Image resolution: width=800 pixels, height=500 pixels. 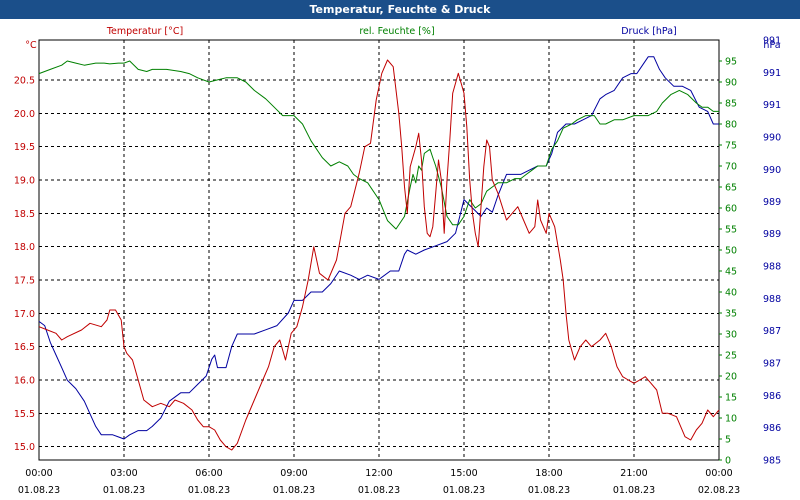 What do you see at coordinates (731, 335) in the screenshot?
I see `humidity-tick: 30` at bounding box center [731, 335].